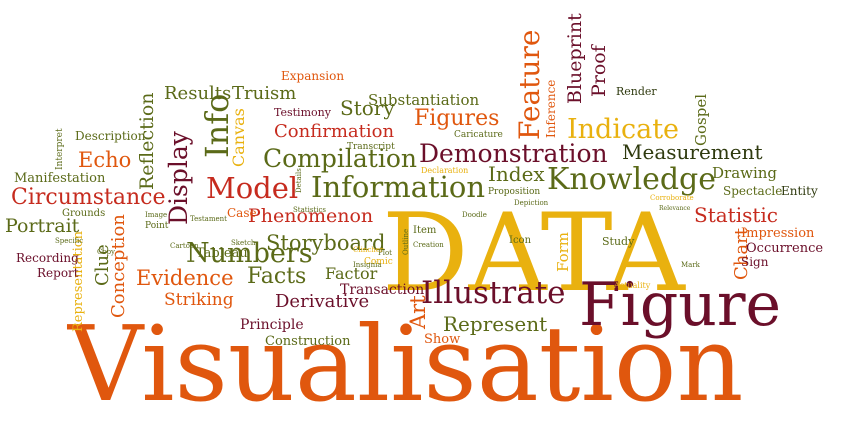 The height and width of the screenshot is (444, 850). What do you see at coordinates (425, 230) in the screenshot?
I see `word-item: Item` at bounding box center [425, 230].